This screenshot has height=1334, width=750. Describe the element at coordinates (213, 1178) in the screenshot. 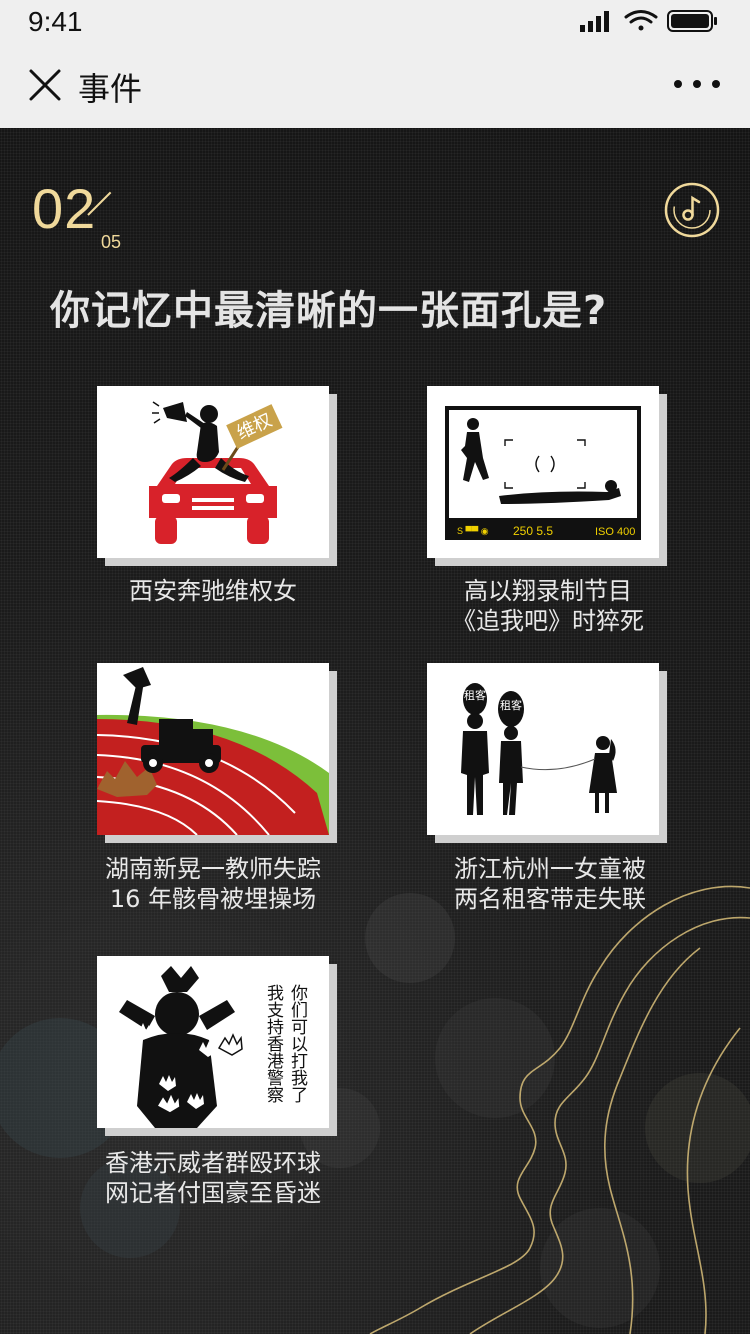

I see `option-caption-5: 香港示威者群殴环球 网记者付国豪至昏迷` at that location.